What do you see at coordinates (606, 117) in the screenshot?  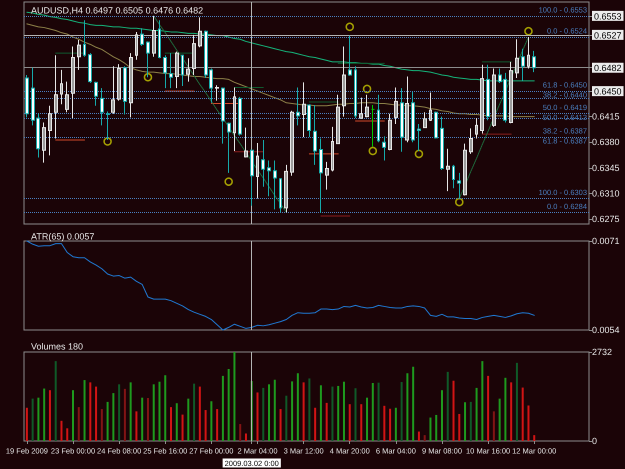 I see `y-tick-label: 0.6415` at bounding box center [606, 117].